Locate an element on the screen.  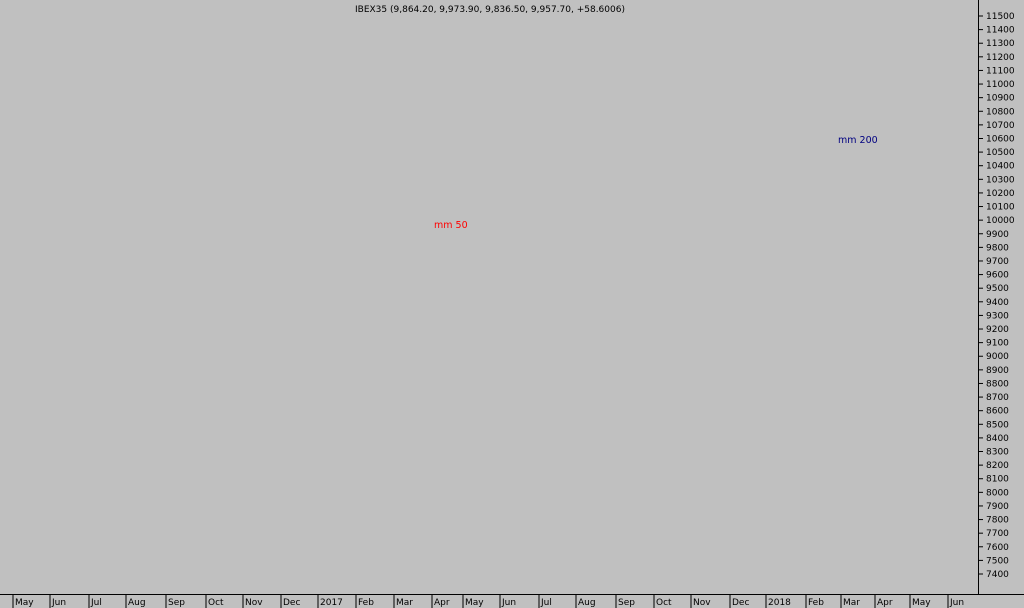
y-tick-label: 9200 is located at coordinates (997, 330).